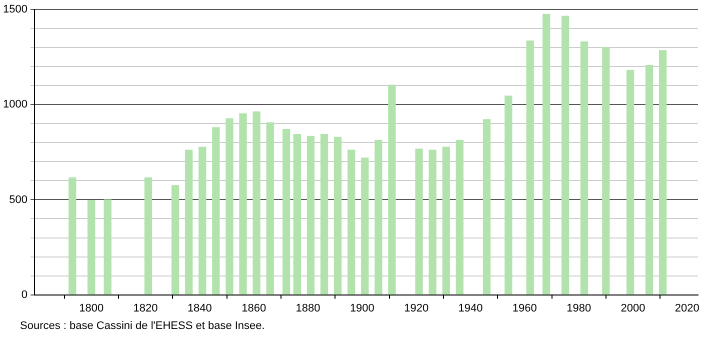 The image size is (710, 340). What do you see at coordinates (145, 308) in the screenshot?
I see `x-tick-label: 1820` at bounding box center [145, 308].